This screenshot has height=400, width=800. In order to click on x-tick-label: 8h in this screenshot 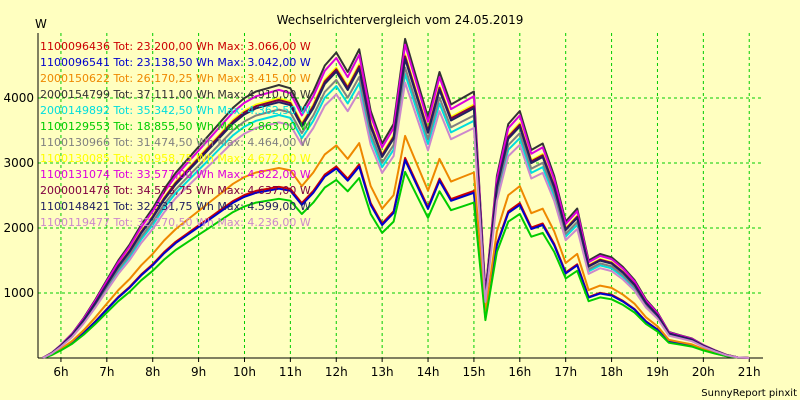, I will do `click(152, 372)`.